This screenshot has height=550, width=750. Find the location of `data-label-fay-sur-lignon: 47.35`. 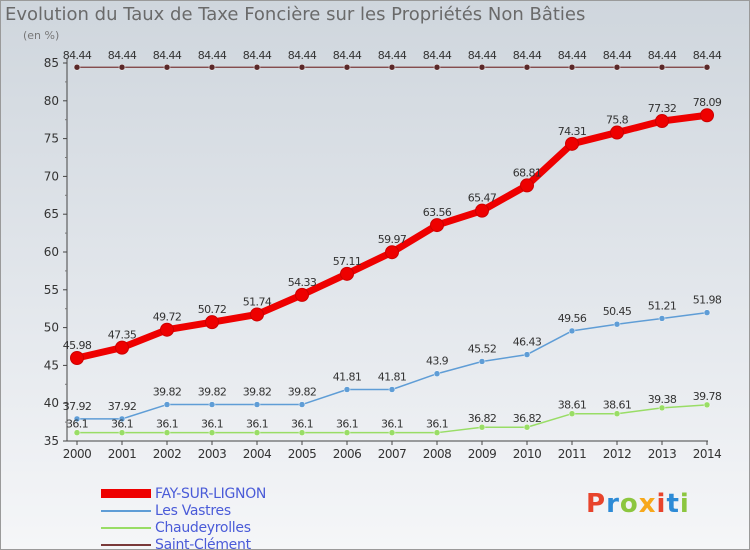

data-label-fay-sur-lignon: 47.35 is located at coordinates (122, 335).